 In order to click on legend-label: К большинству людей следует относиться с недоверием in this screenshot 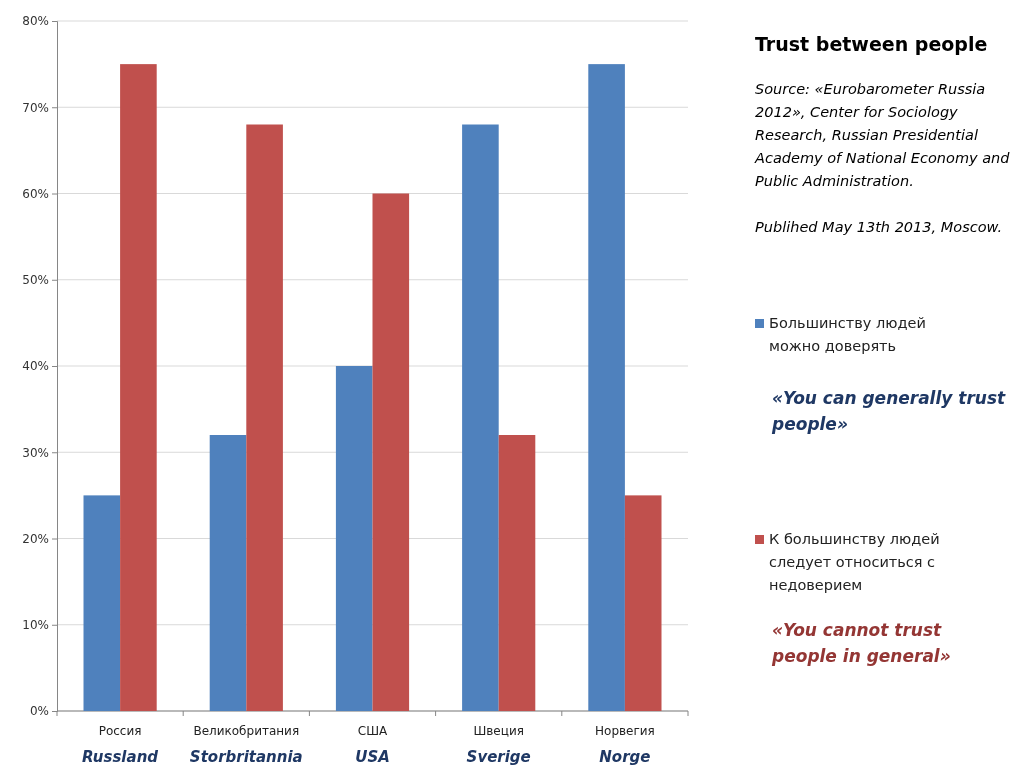, I will do `click(854, 562)`.